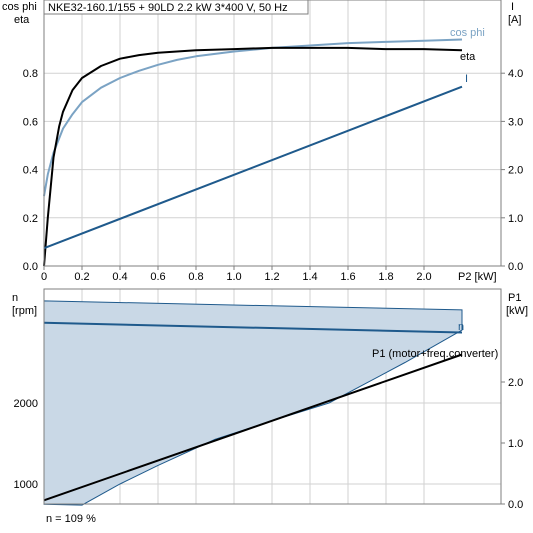 This screenshot has width=533, height=533. Describe the element at coordinates (515, 267) in the screenshot. I see `top-right-tick-label: 0.0` at that location.